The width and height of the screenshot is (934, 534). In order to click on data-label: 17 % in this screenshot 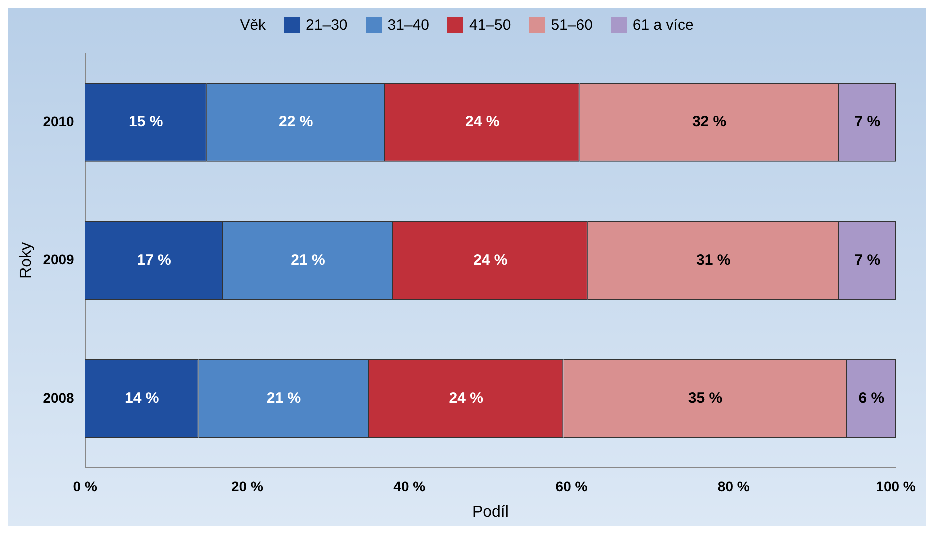, I will do `click(154, 260)`.